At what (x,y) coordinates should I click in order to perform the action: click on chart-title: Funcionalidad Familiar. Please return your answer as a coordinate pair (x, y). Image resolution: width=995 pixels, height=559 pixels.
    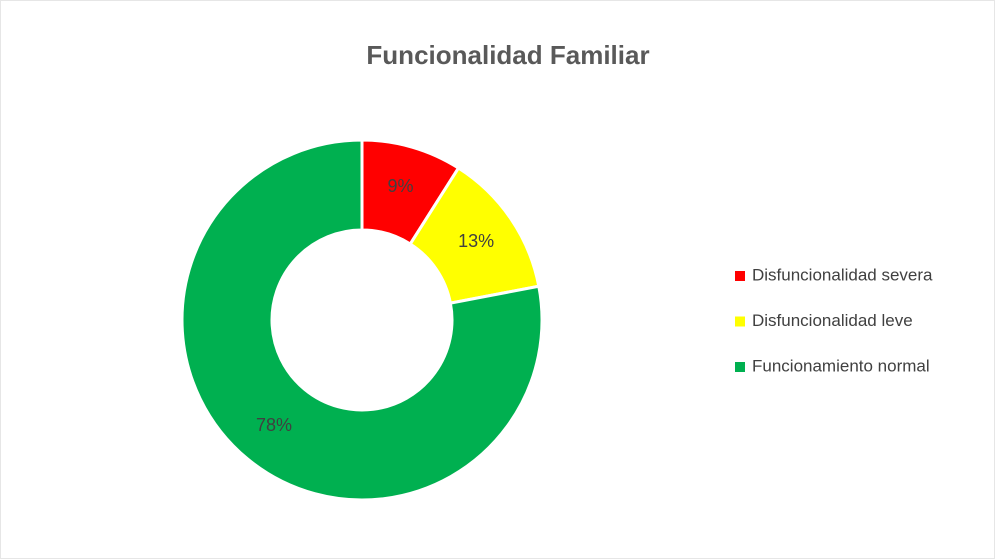
    Looking at the image, I should click on (507, 55).